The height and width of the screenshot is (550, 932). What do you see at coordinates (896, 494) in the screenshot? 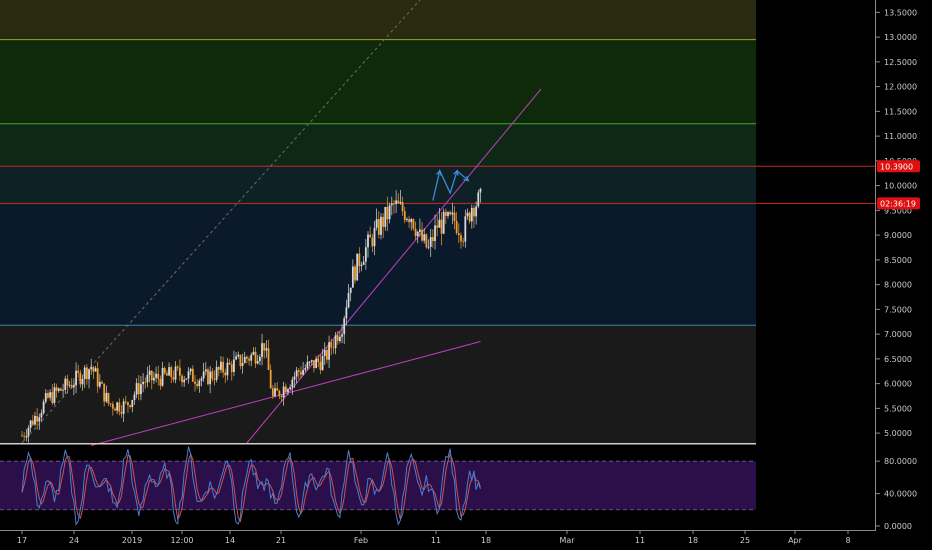
I see `stochastic-axis: 80.0000 40.0000 0.0000` at bounding box center [896, 494].